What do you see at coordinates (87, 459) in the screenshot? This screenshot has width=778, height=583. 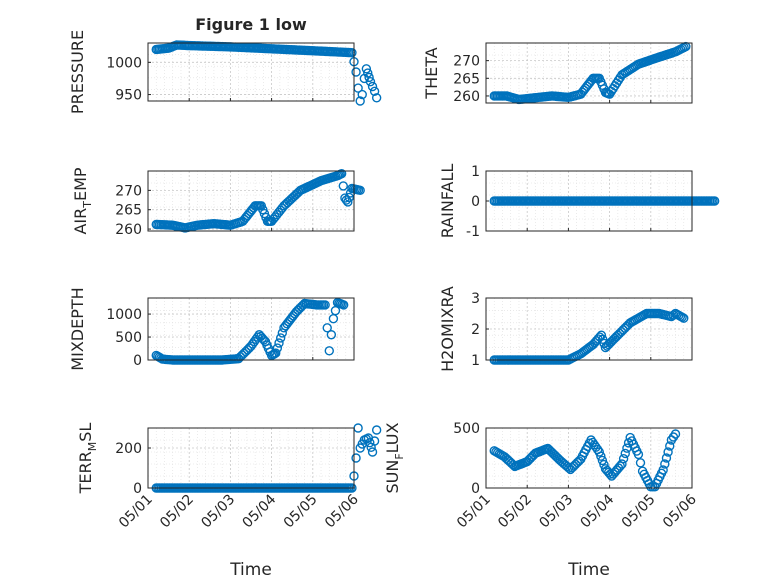 I see `y-axis-label: TERRMSL` at bounding box center [87, 459].